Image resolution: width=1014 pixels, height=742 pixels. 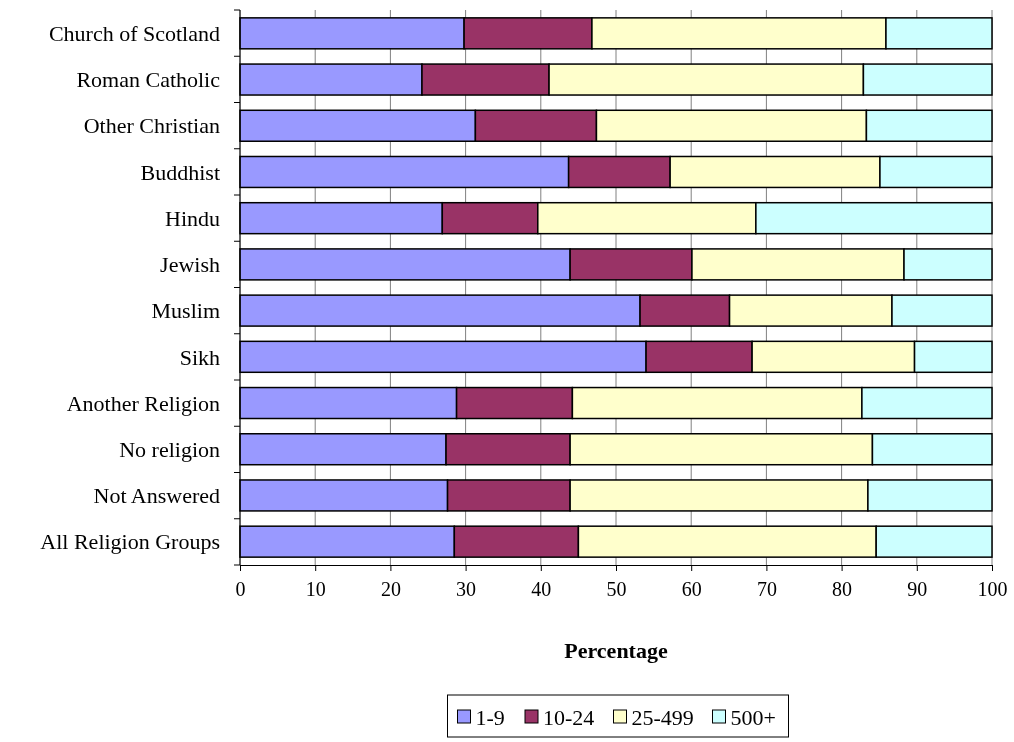 What do you see at coordinates (192, 218) in the screenshot?
I see `y-tick-label: Hindu` at bounding box center [192, 218].